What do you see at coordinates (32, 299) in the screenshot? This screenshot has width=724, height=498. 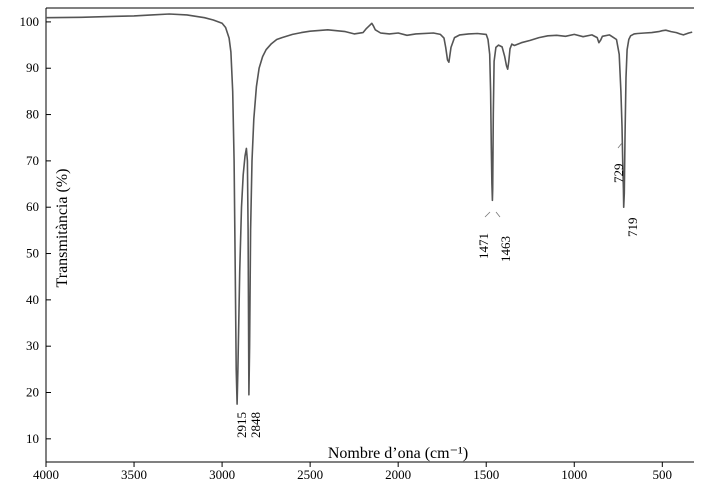 I see `y-tick-label: 40` at bounding box center [32, 299].